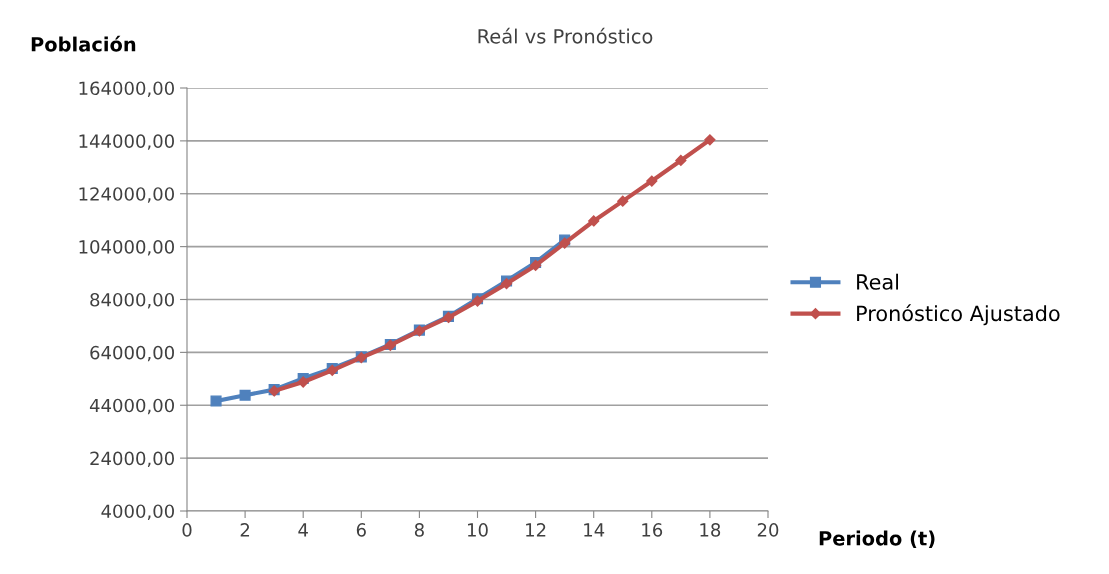 This screenshot has height=574, width=1109. Describe the element at coordinates (131, 406) in the screenshot. I see `y-tick-label: 44000,00` at that location.